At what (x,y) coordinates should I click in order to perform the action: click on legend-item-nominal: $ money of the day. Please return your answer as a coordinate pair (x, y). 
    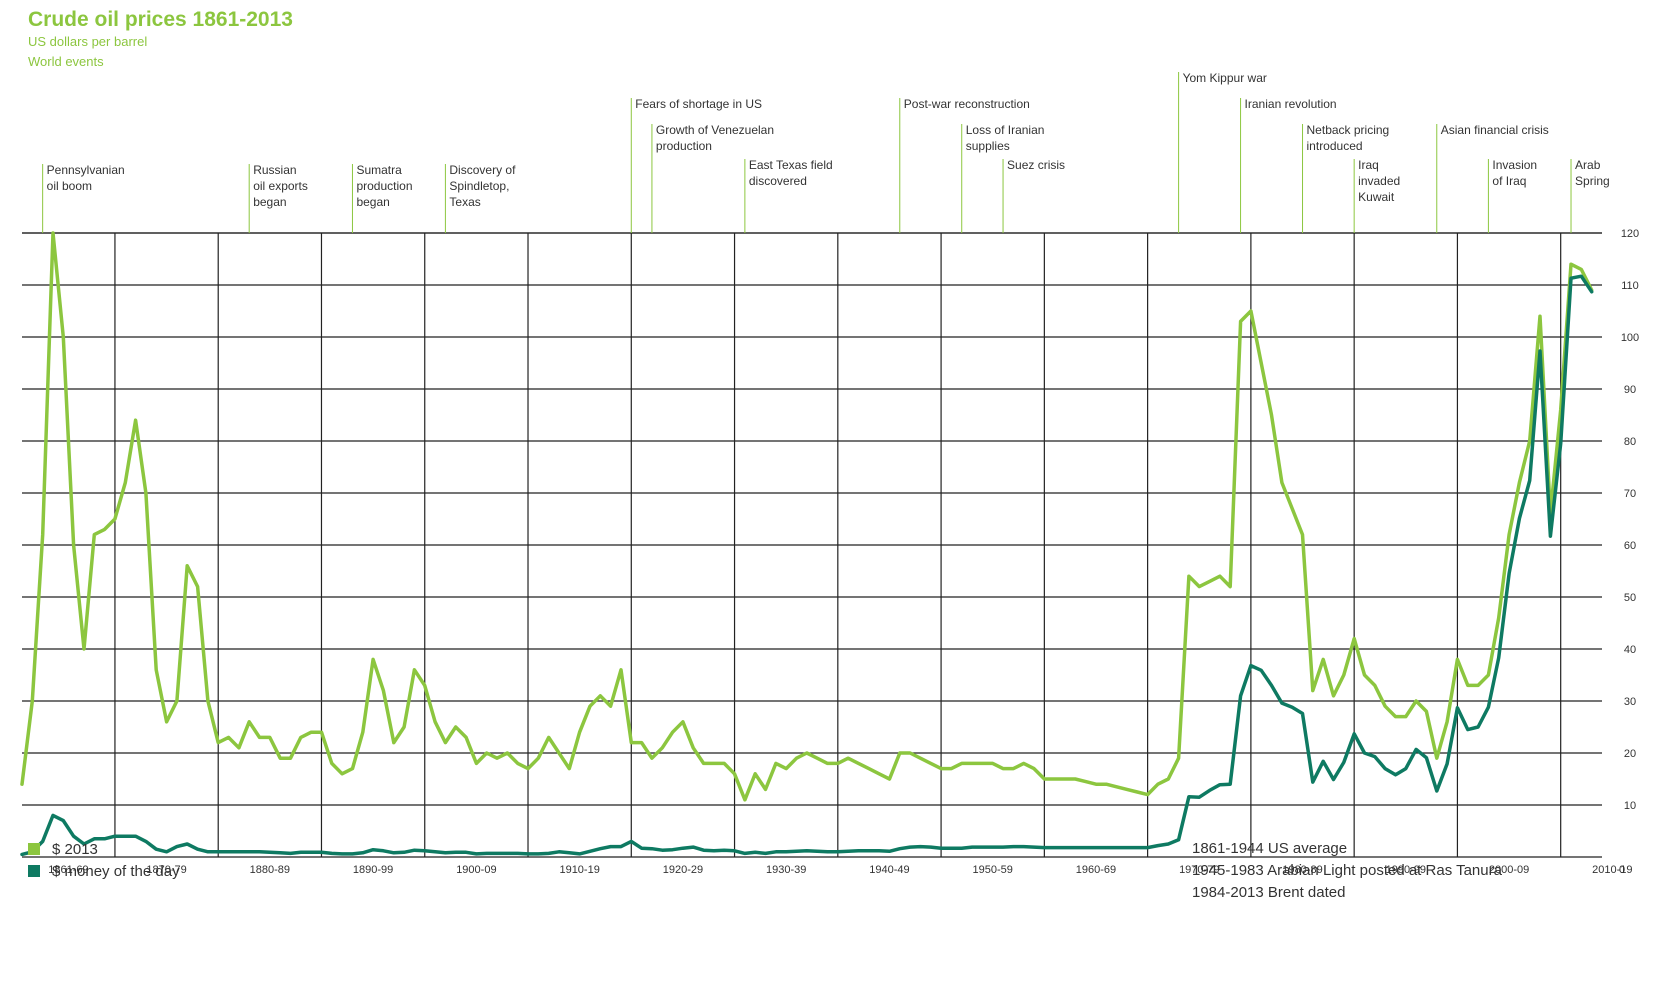
    Looking at the image, I should click on (104, 871).